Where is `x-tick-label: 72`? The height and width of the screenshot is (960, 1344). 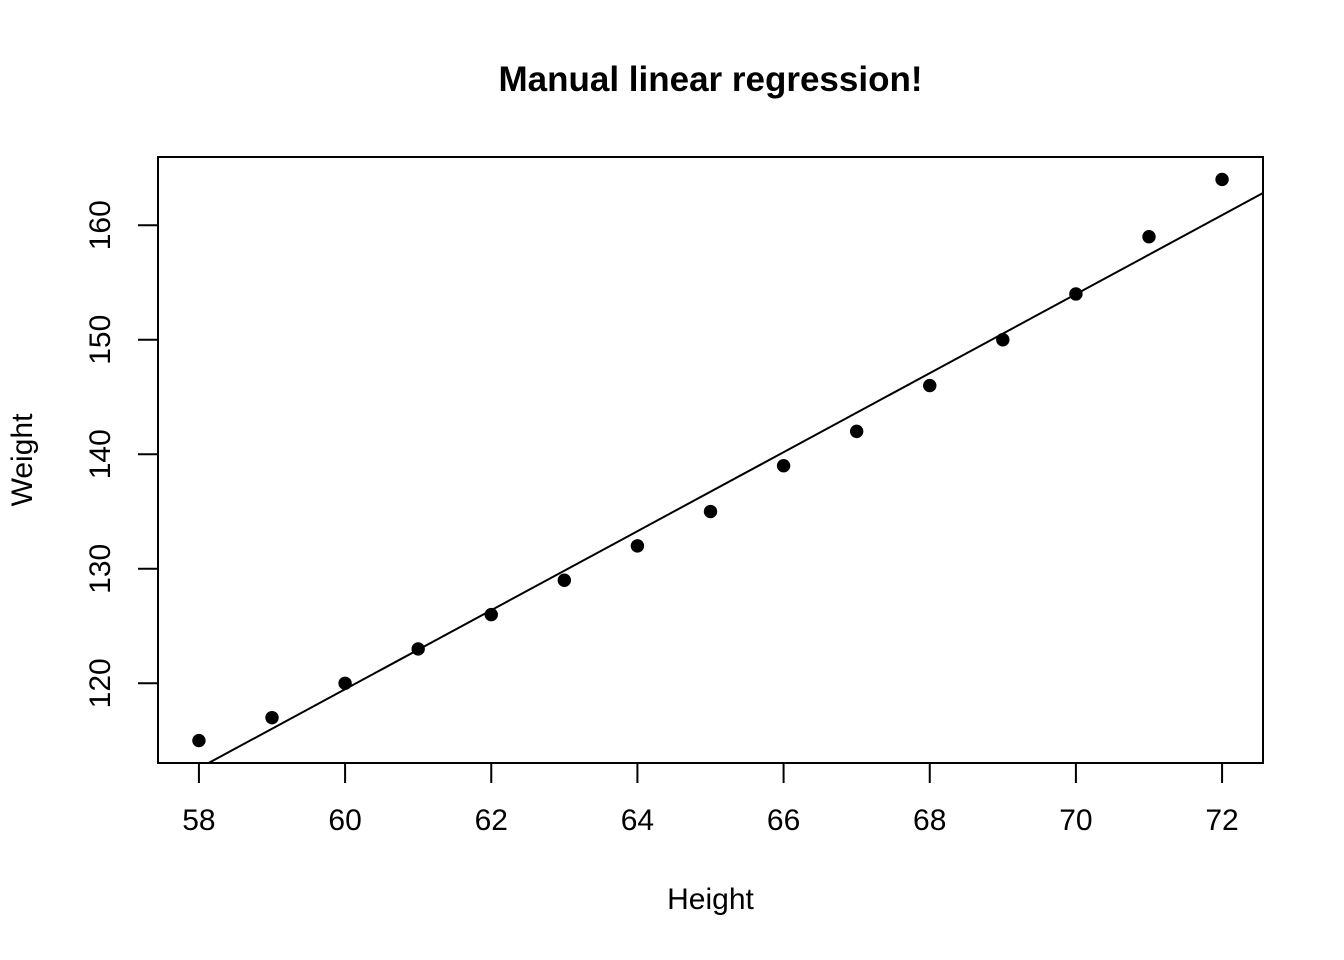 x-tick-label: 72 is located at coordinates (1221, 820).